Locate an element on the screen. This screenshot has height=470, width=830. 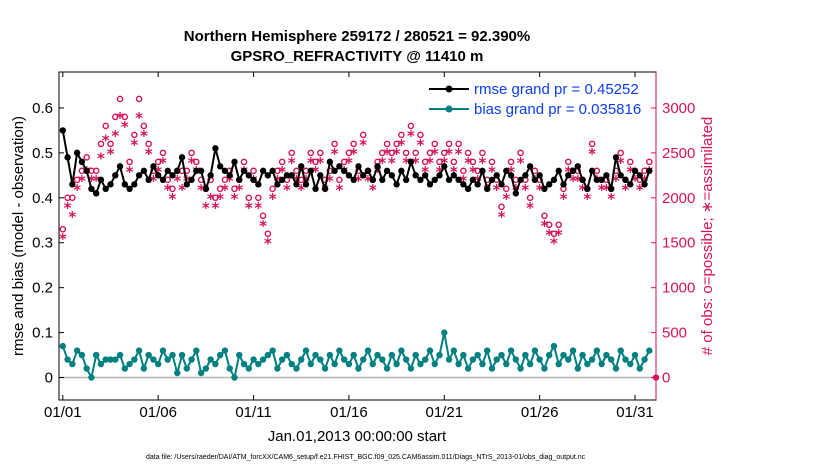
legend-bias-label: bias grand pr = 0.035816 is located at coordinates (557, 109).